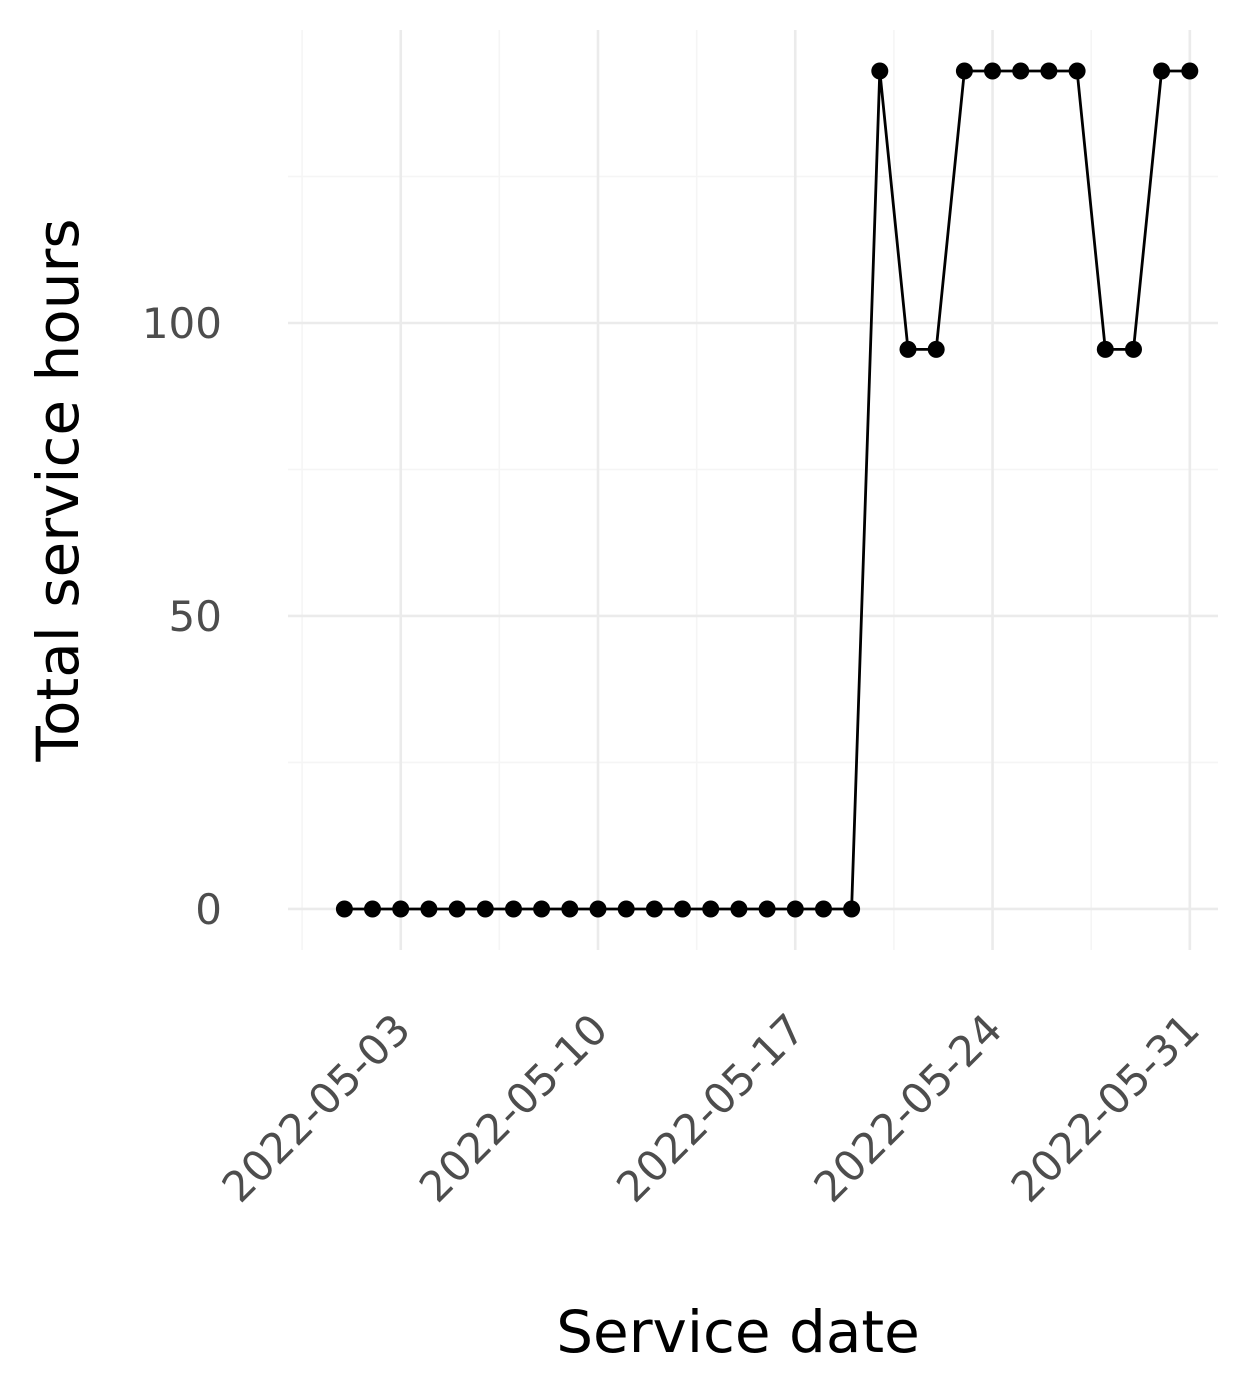 This screenshot has width=1247, height=1395. I want to click on x-tick-label: 2022-05-31, so click(1105, 1107).